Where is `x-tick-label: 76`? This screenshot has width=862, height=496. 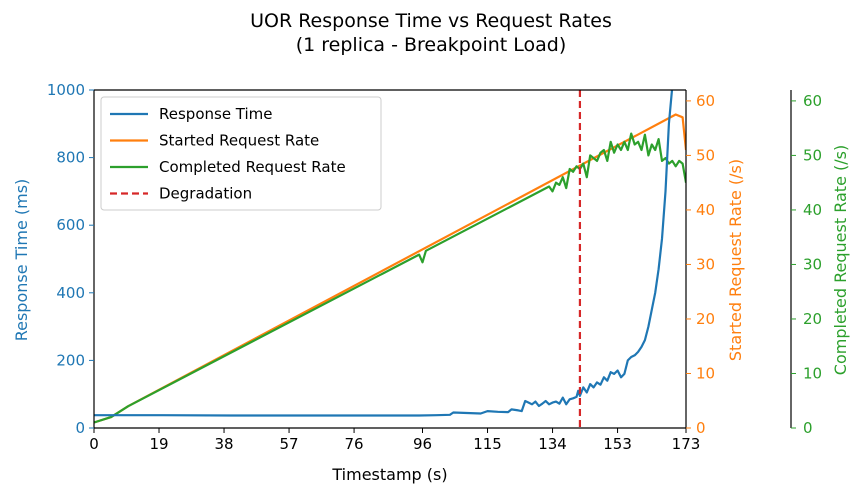 x-tick-label: 76 is located at coordinates (354, 444).